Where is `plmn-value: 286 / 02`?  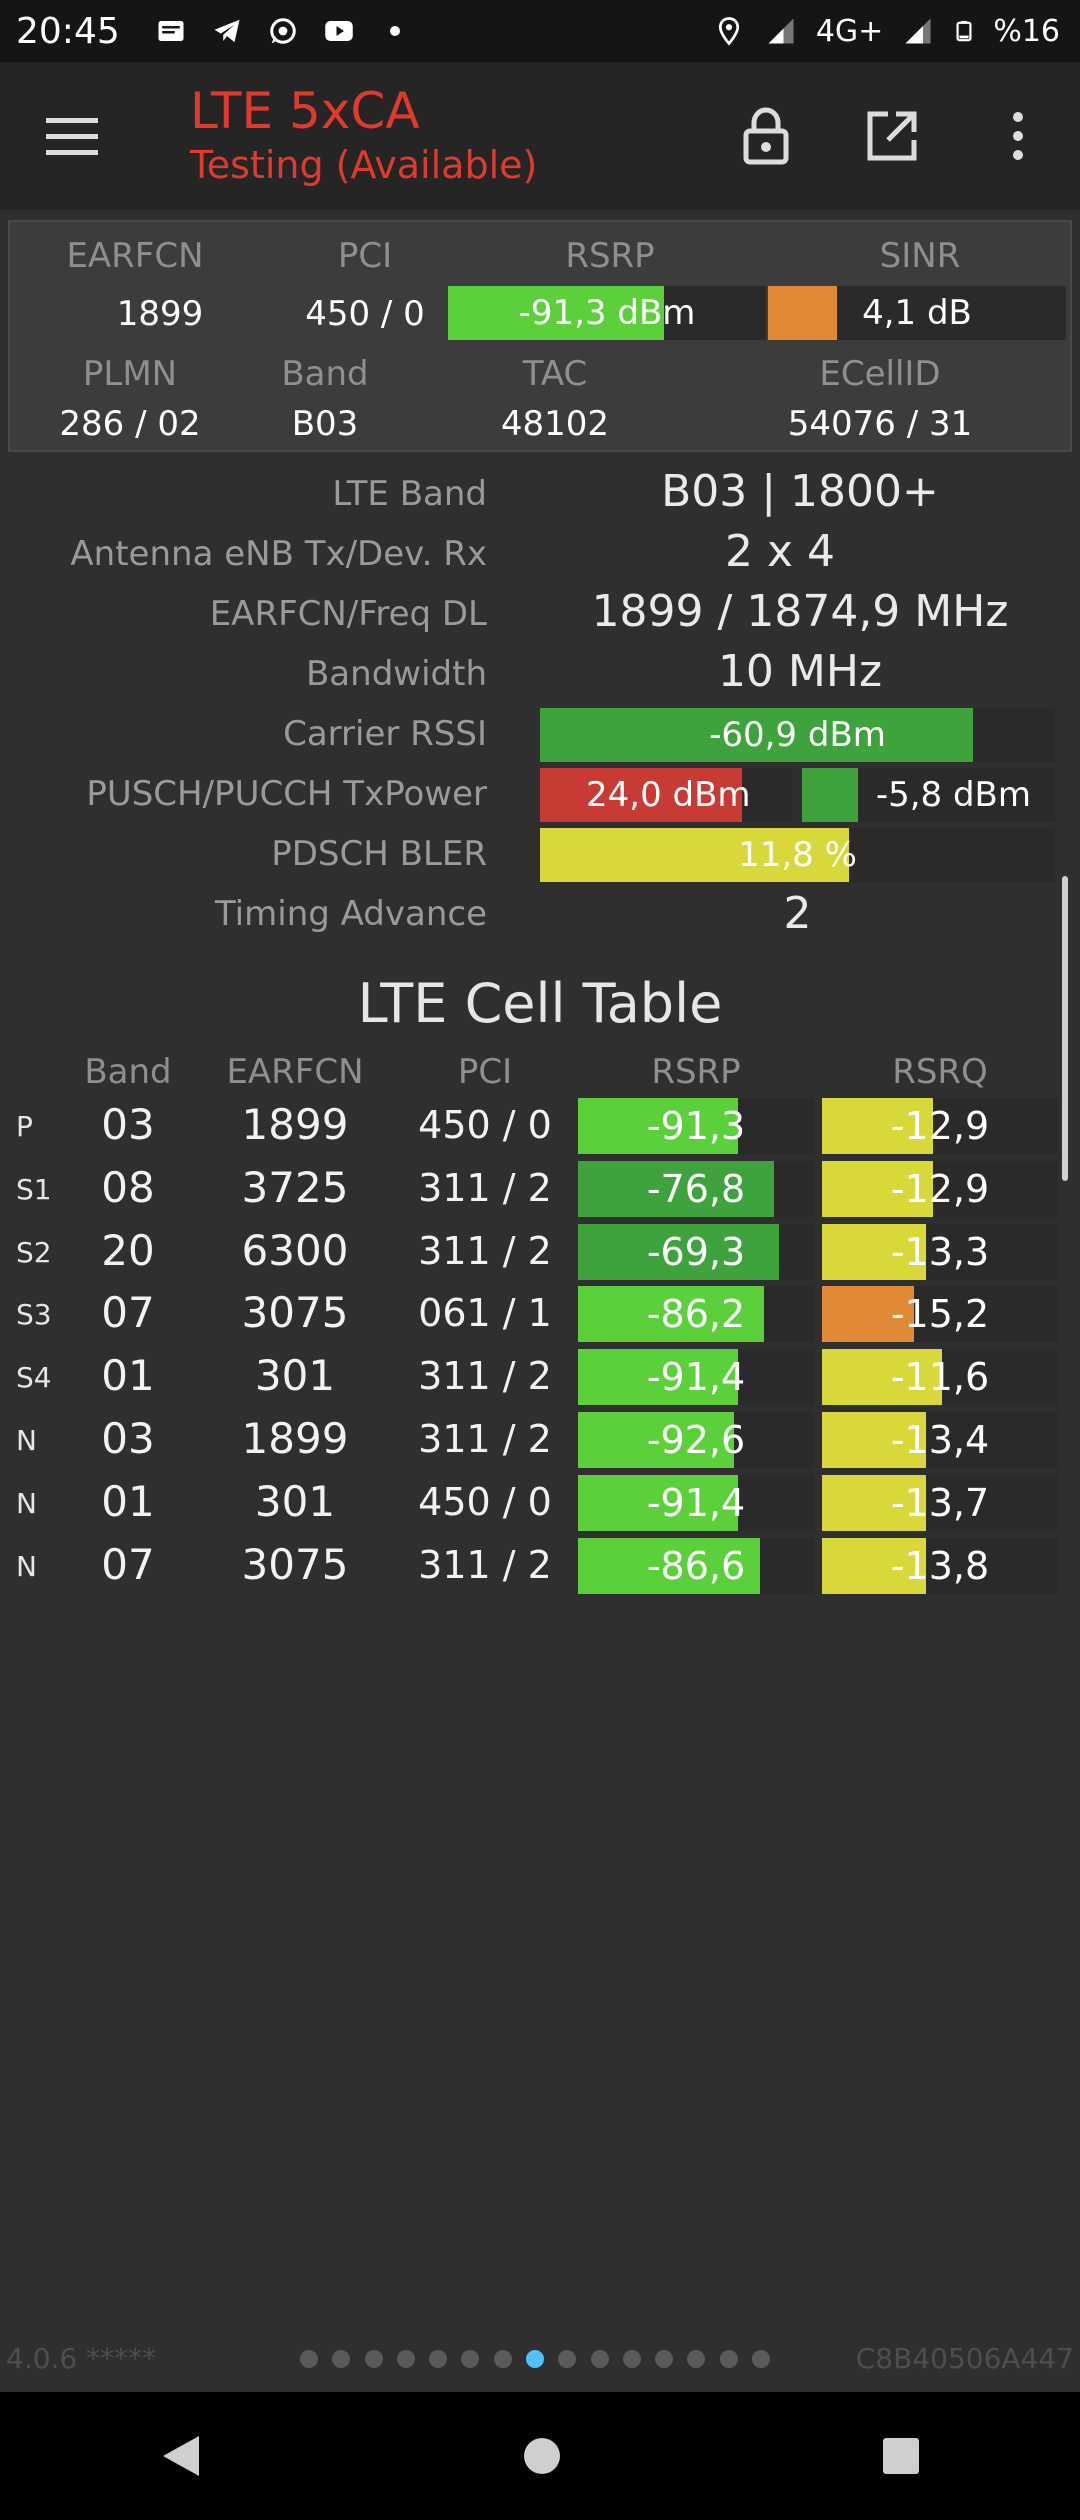
plmn-value: 286 / 02 is located at coordinates (130, 424).